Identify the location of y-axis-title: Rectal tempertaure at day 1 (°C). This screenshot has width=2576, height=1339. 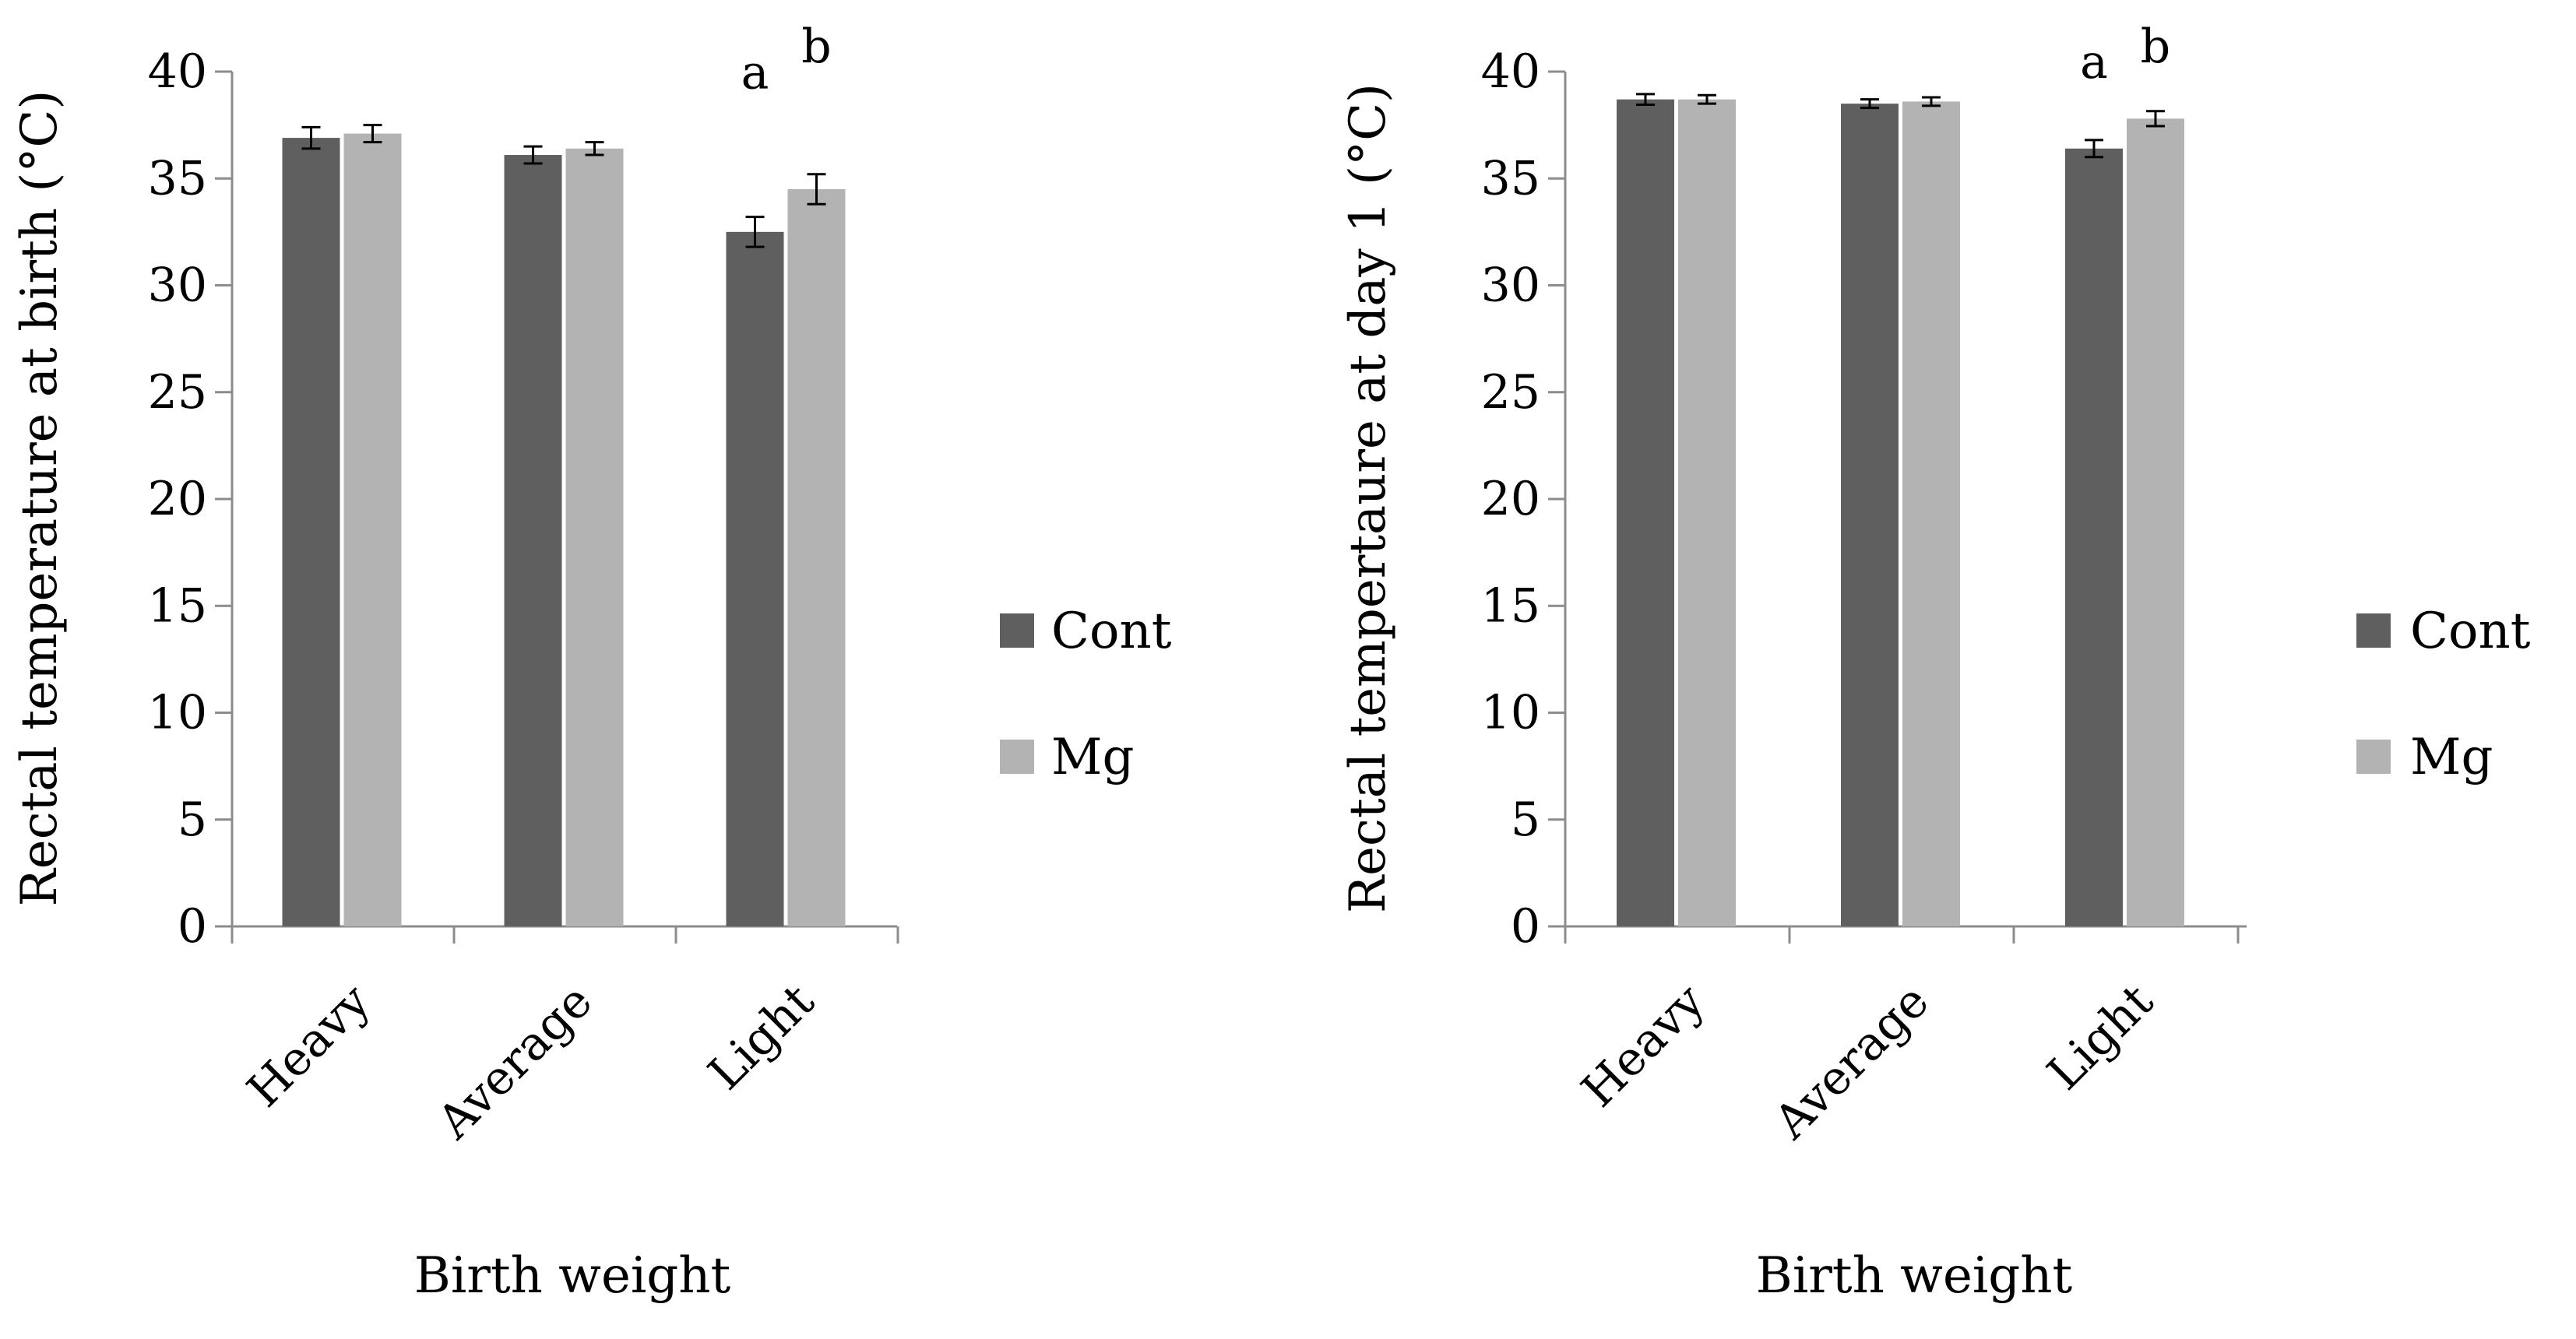
(1368, 498).